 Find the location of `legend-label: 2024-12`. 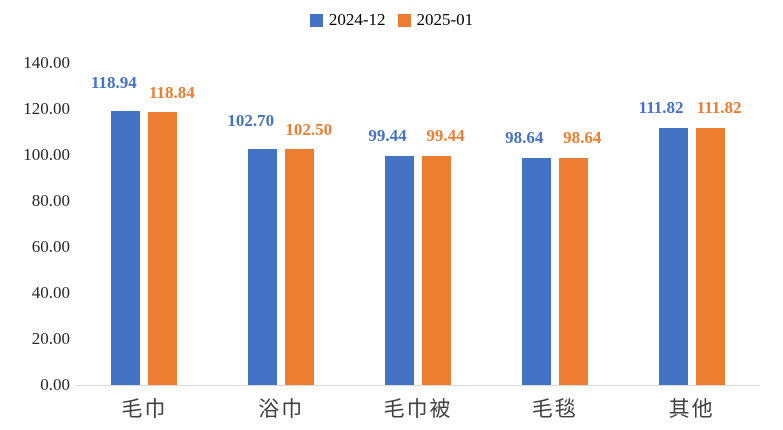

legend-label: 2024-12 is located at coordinates (357, 19).